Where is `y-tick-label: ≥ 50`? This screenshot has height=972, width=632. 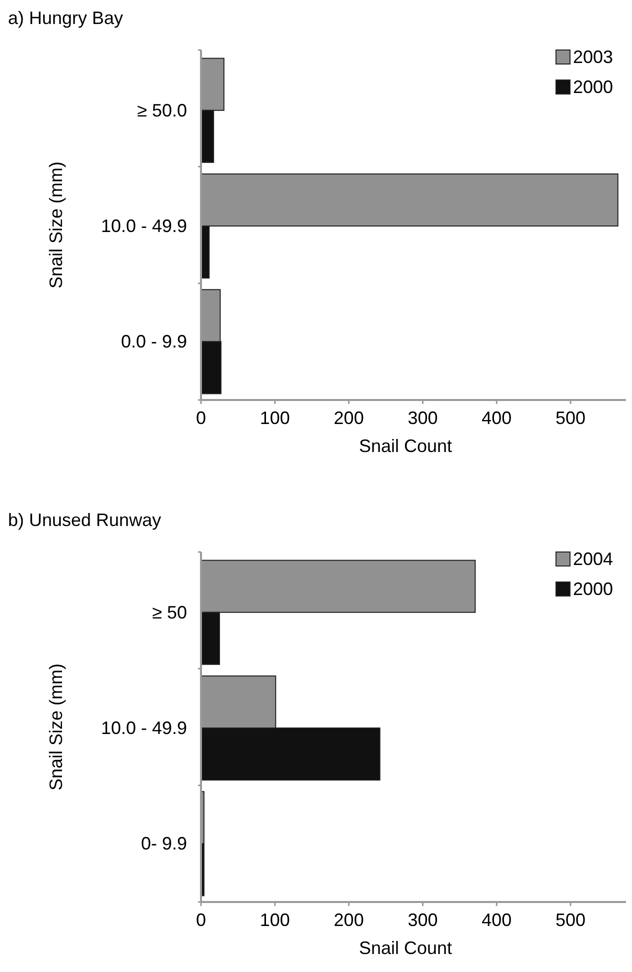
y-tick-label: ≥ 50 is located at coordinates (169, 612).